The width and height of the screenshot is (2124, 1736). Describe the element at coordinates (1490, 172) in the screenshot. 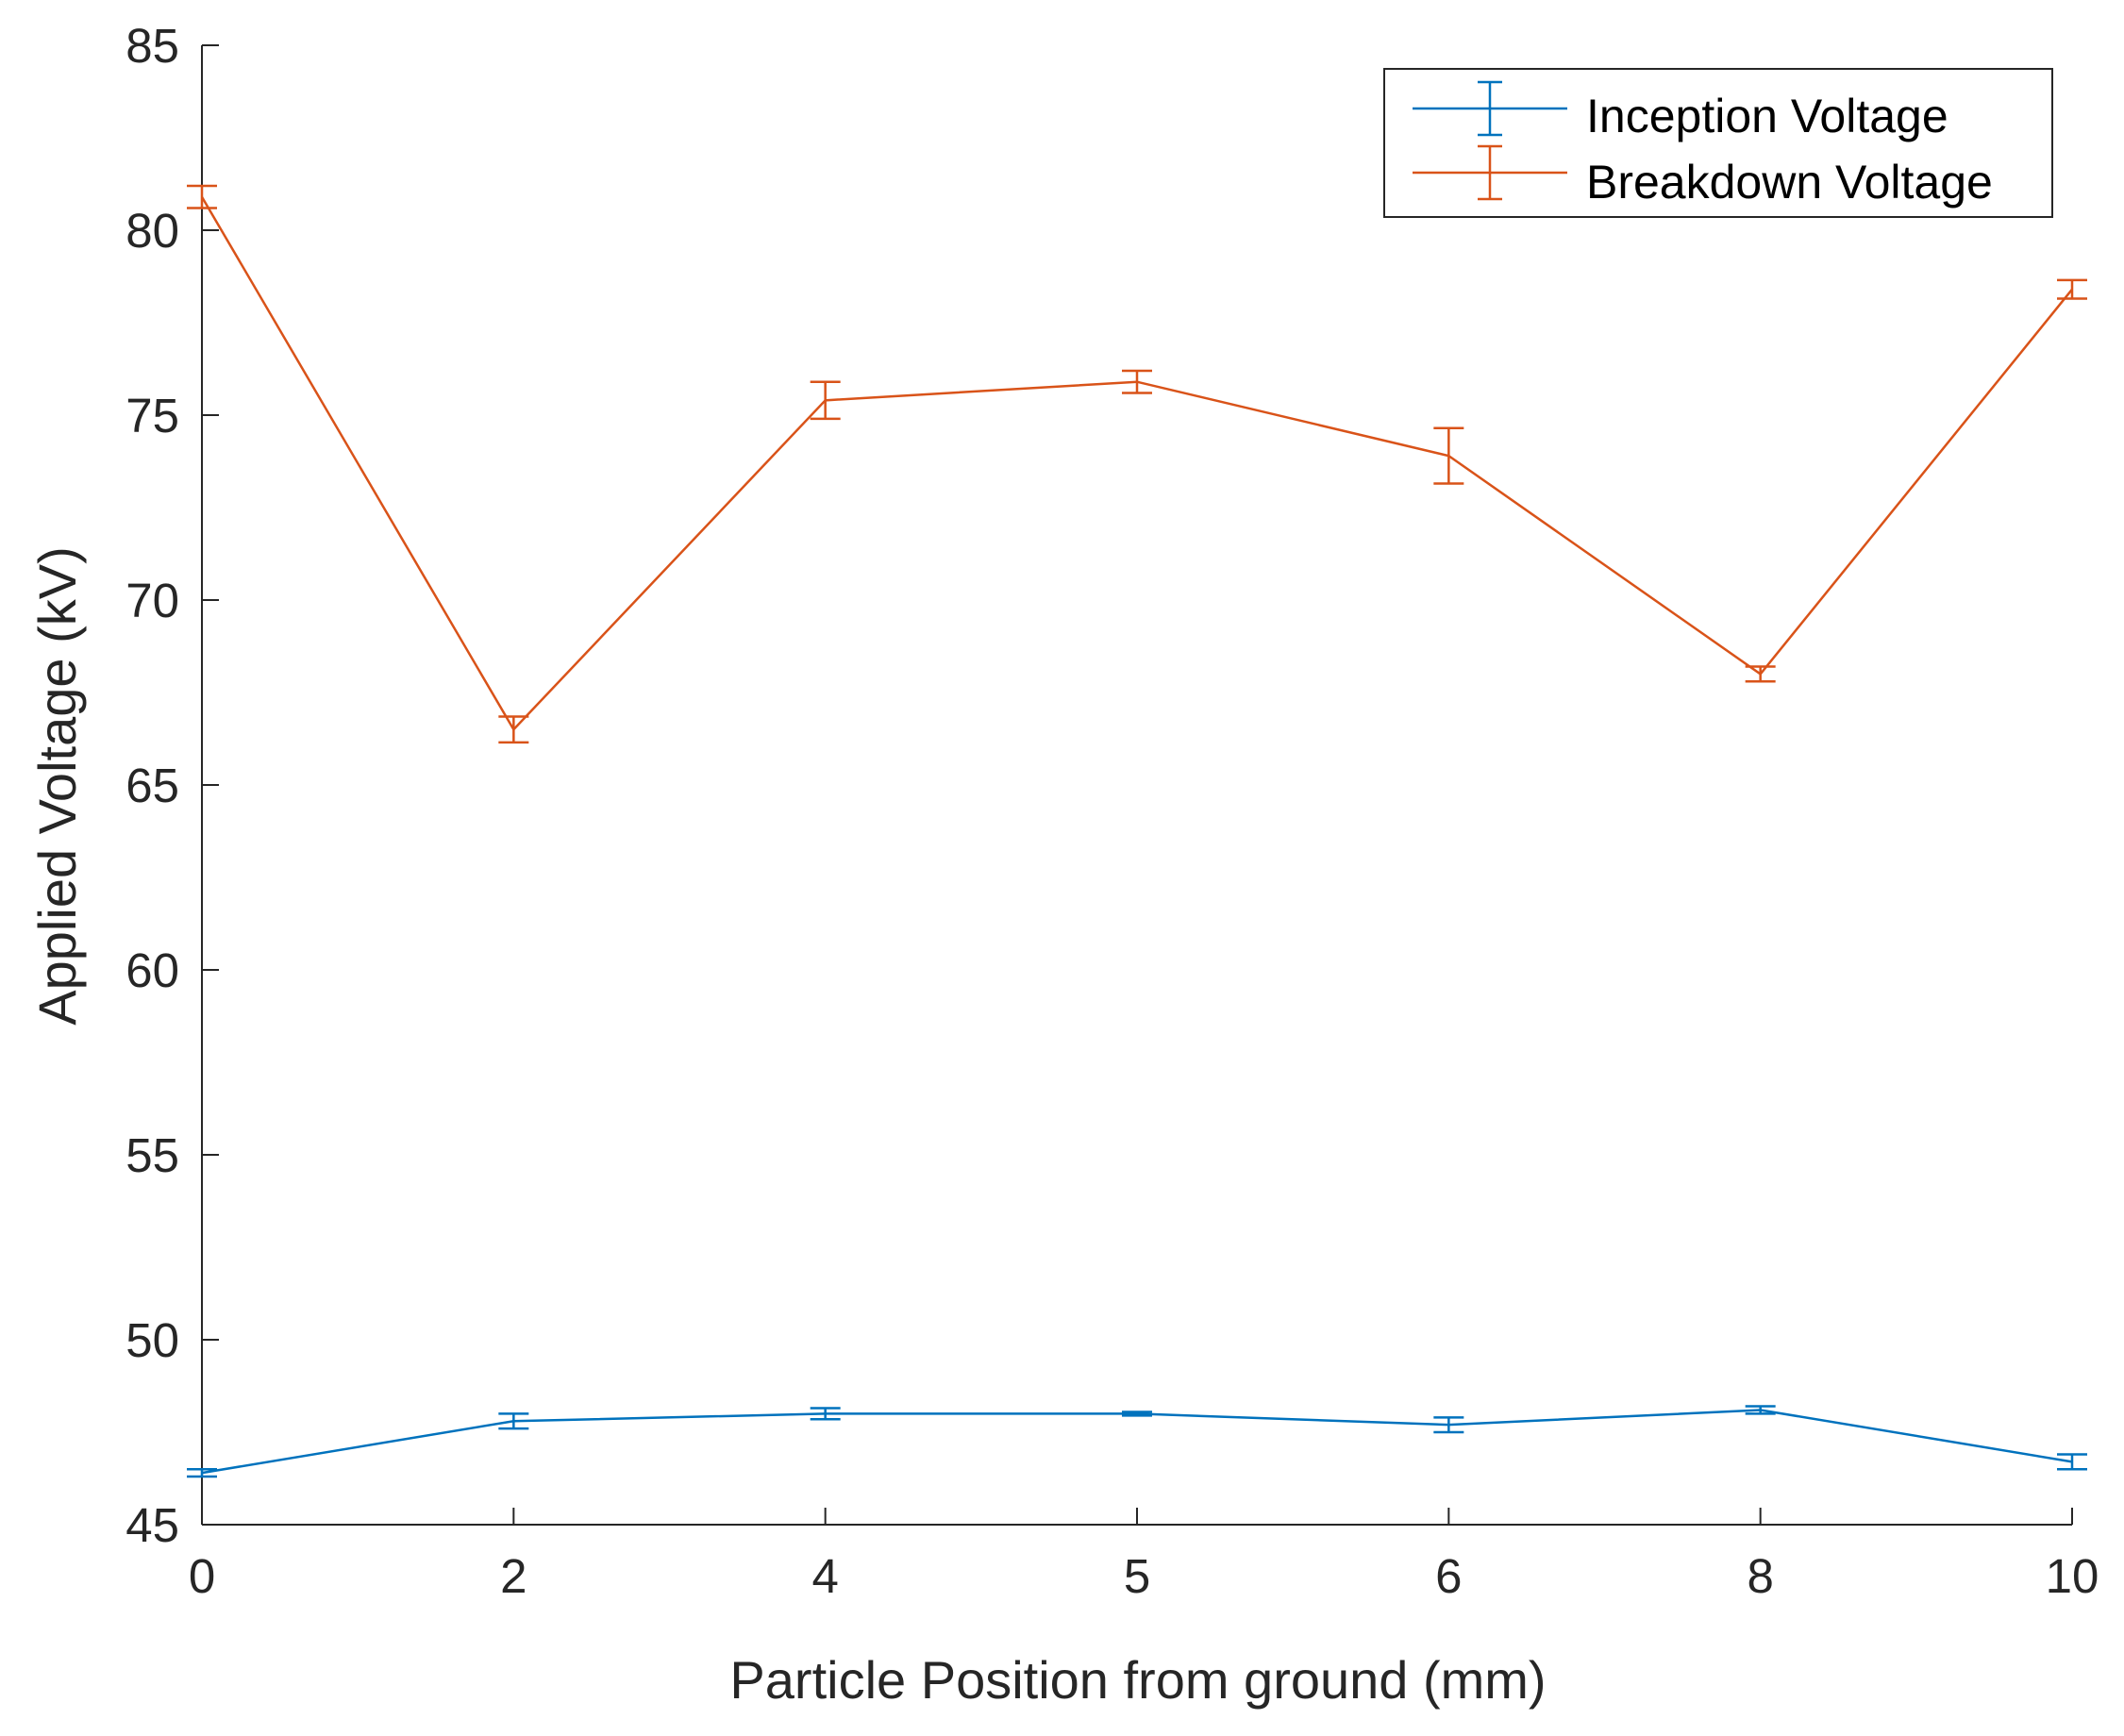

I see `legend-entry-breakdown` at that location.